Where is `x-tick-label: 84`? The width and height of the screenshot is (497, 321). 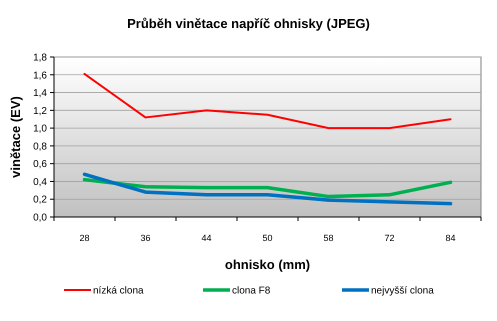 x-tick-label: 84 is located at coordinates (450, 238).